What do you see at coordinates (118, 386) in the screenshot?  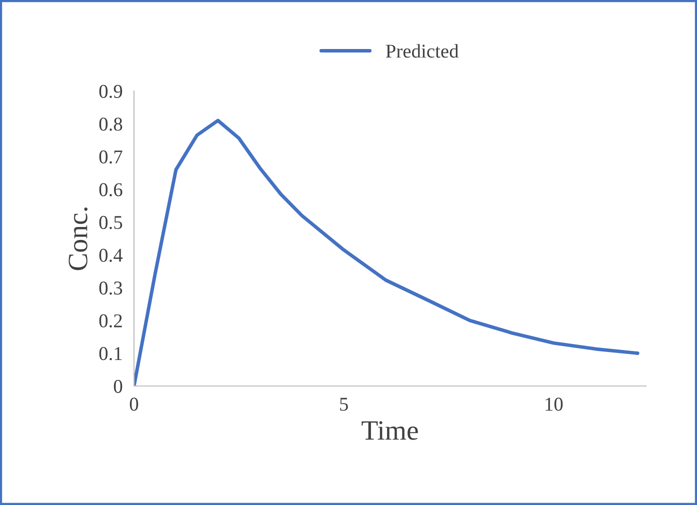 I see `y-tick-label: 0` at bounding box center [118, 386].